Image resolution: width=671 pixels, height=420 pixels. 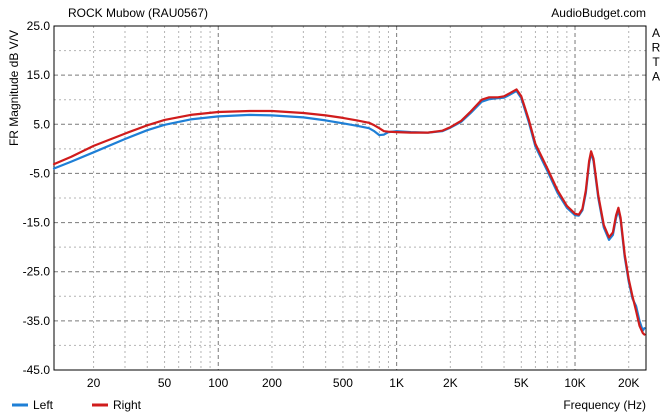 I want to click on x-axis-ticks: 20 50 100 200 500 1K 2K 5K 10K 20K, so click(x=363, y=383).